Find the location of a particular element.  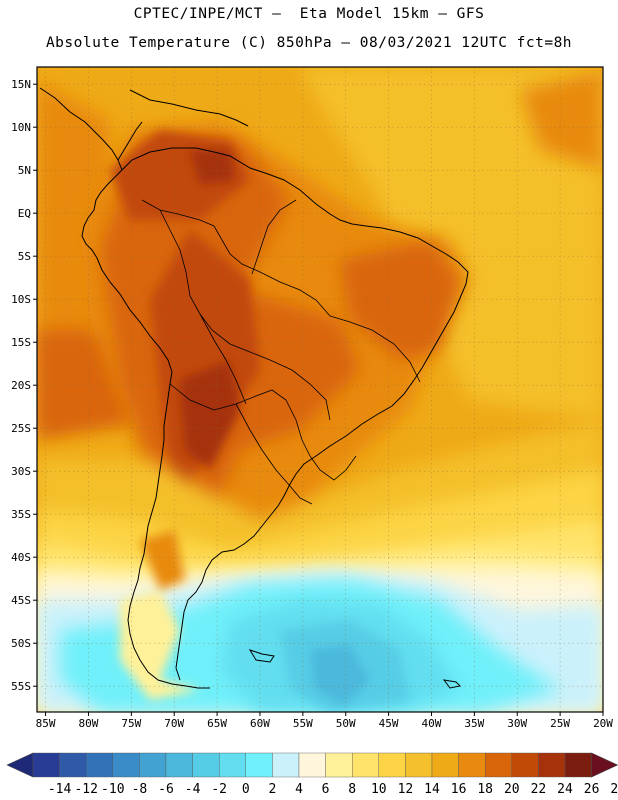

map-title-line1: CPTEC/INPE/MCT – Eta Model 15km – GFS is located at coordinates (309, 14).